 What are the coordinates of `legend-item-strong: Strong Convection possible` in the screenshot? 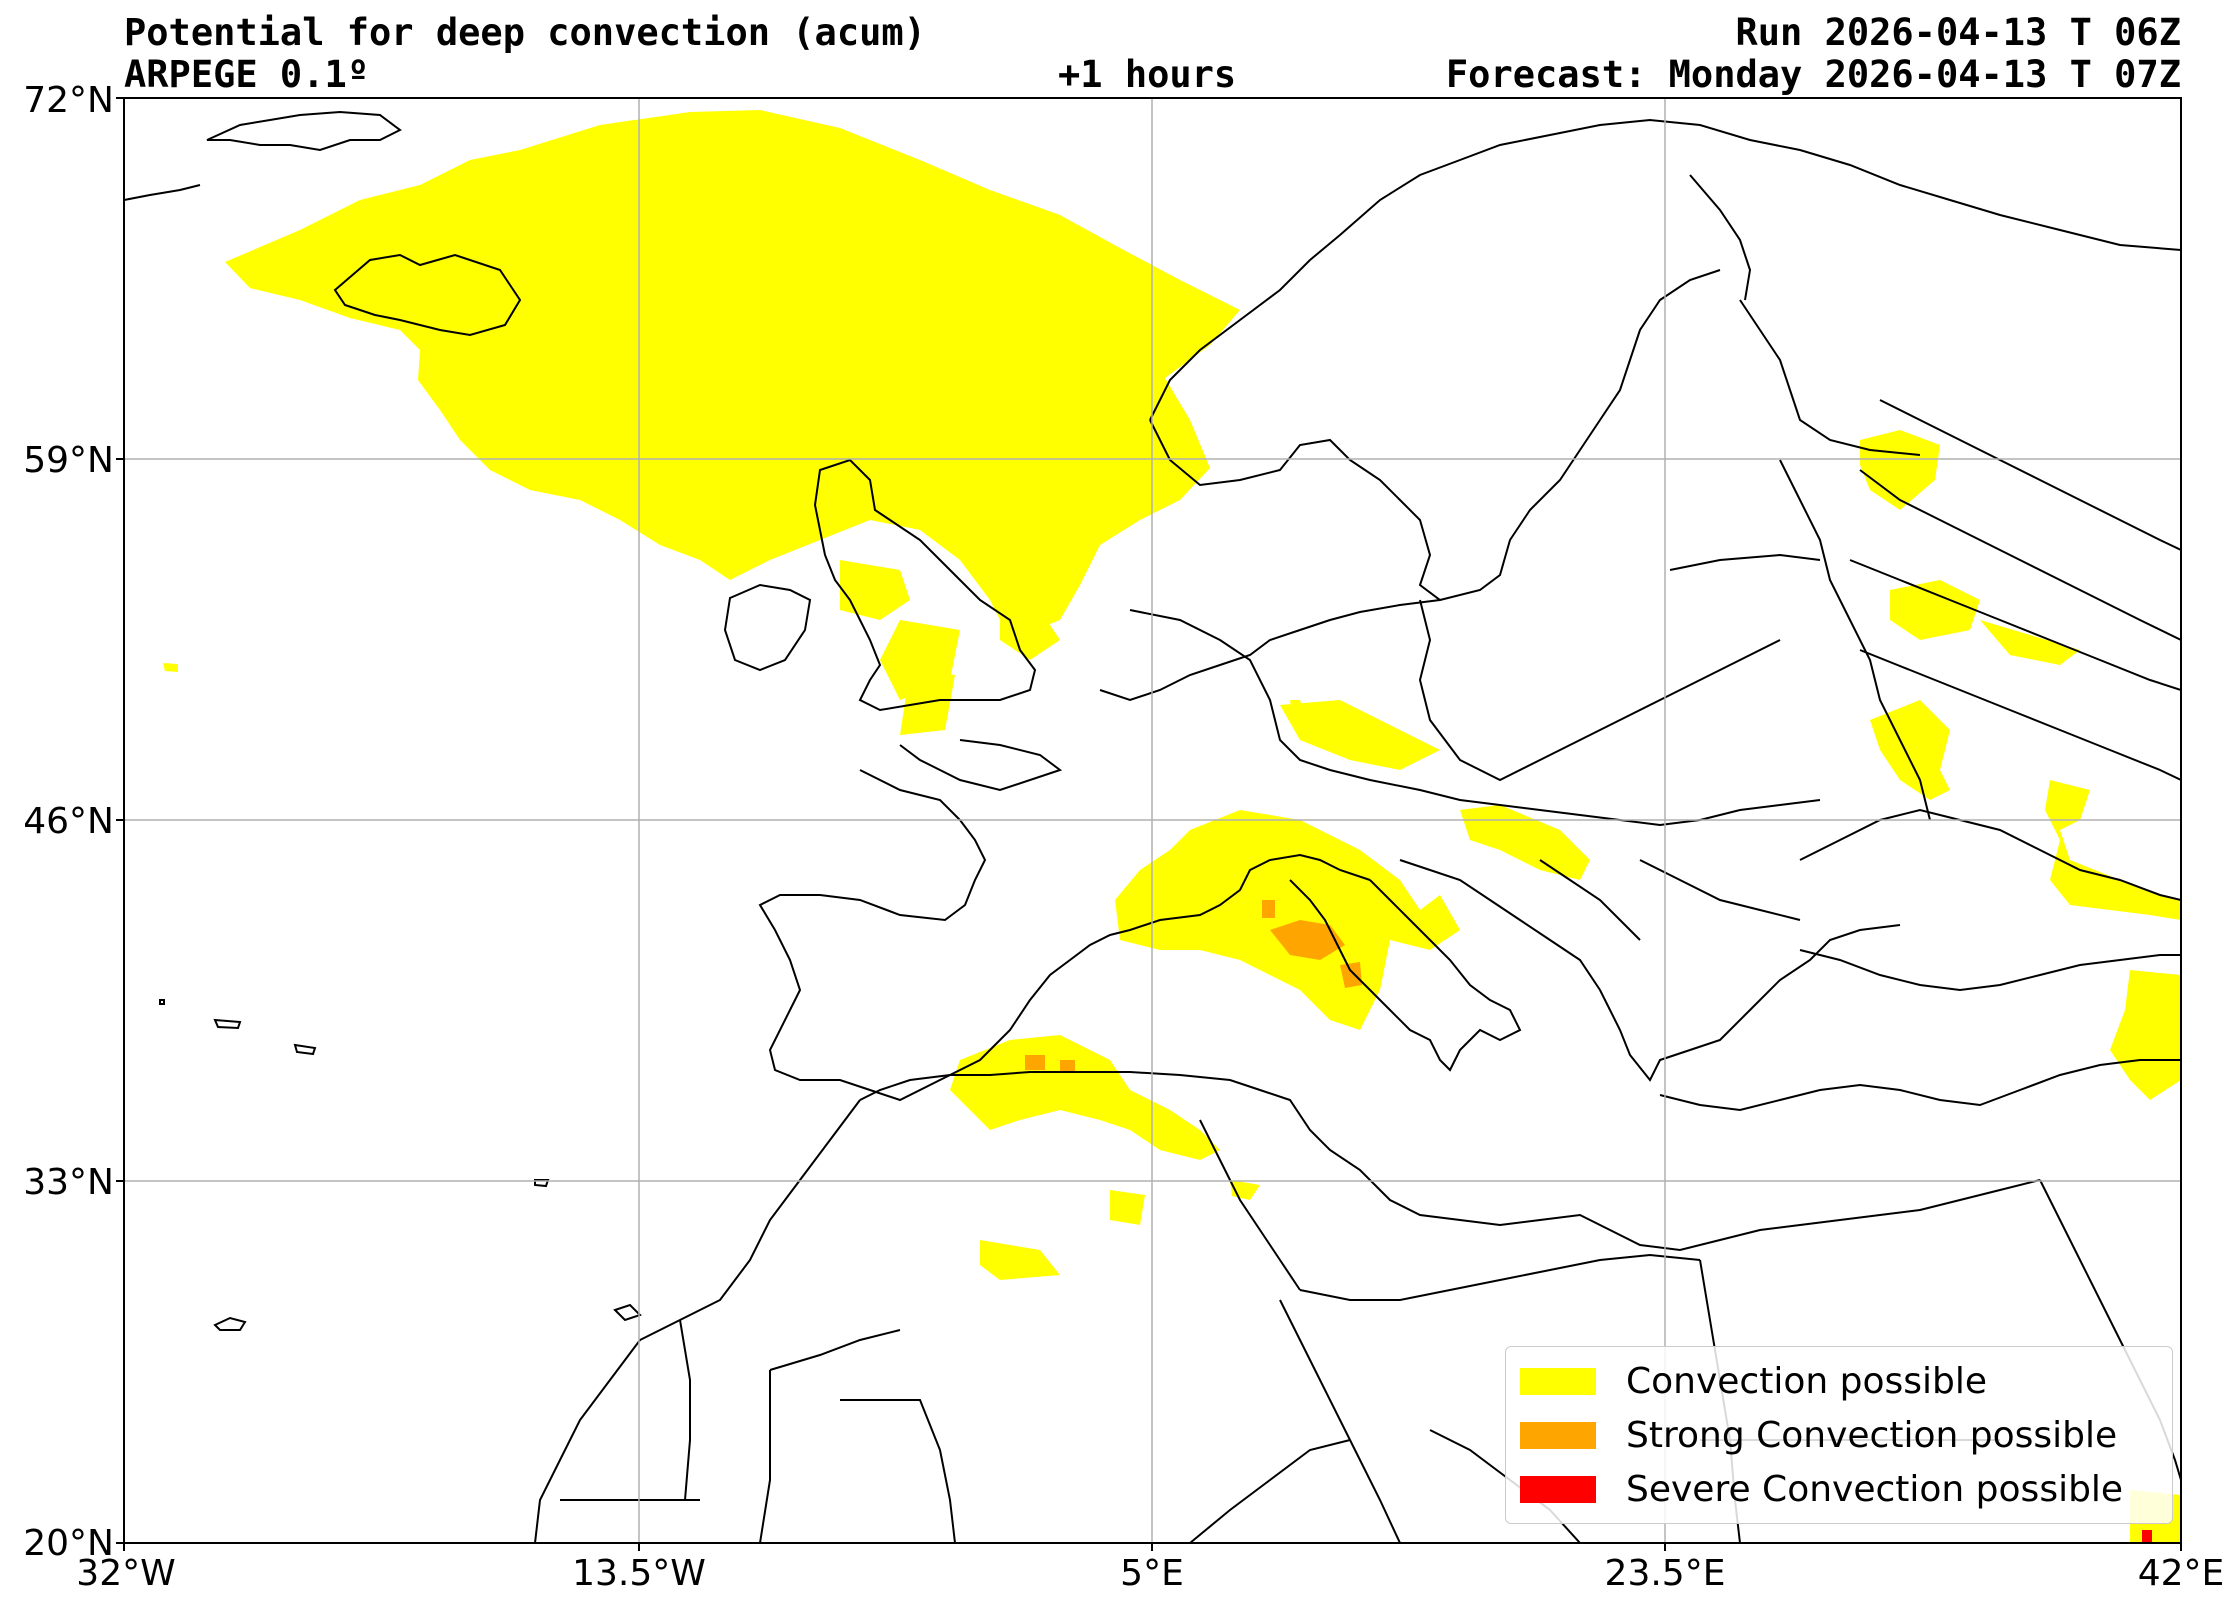 It's located at (1818, 1435).